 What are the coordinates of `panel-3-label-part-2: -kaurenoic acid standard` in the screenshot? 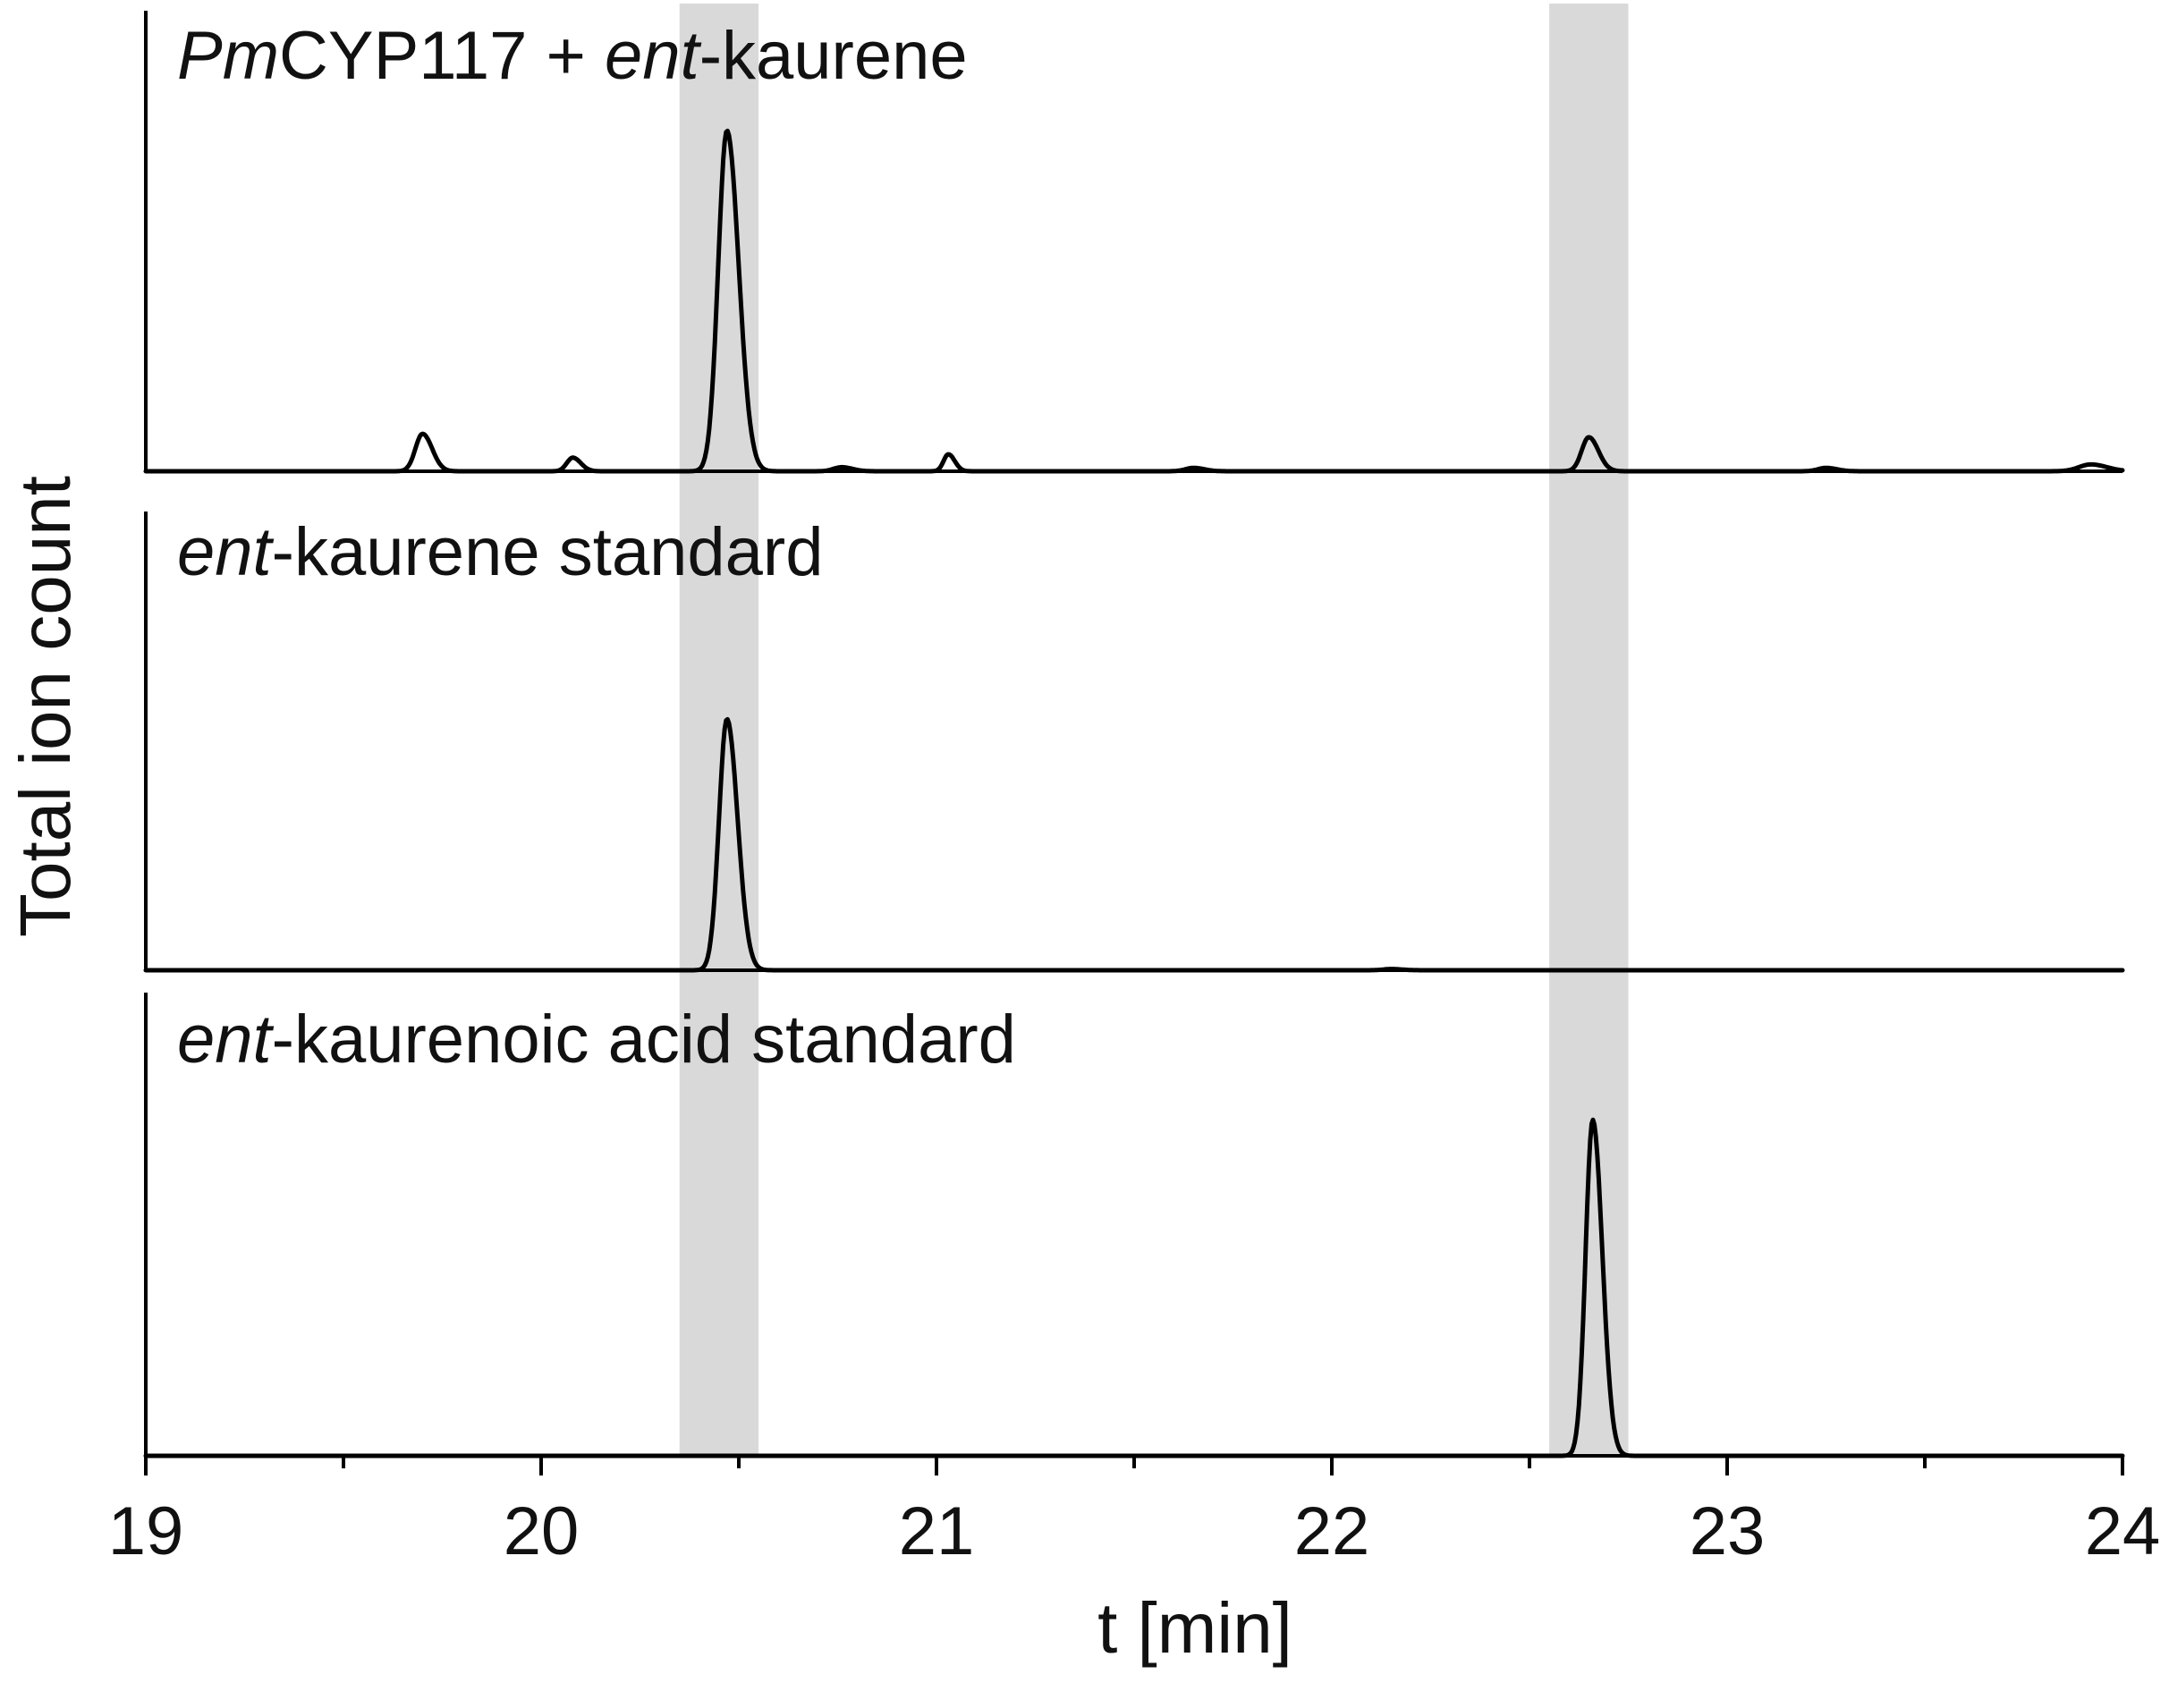 It's located at (644, 1040).